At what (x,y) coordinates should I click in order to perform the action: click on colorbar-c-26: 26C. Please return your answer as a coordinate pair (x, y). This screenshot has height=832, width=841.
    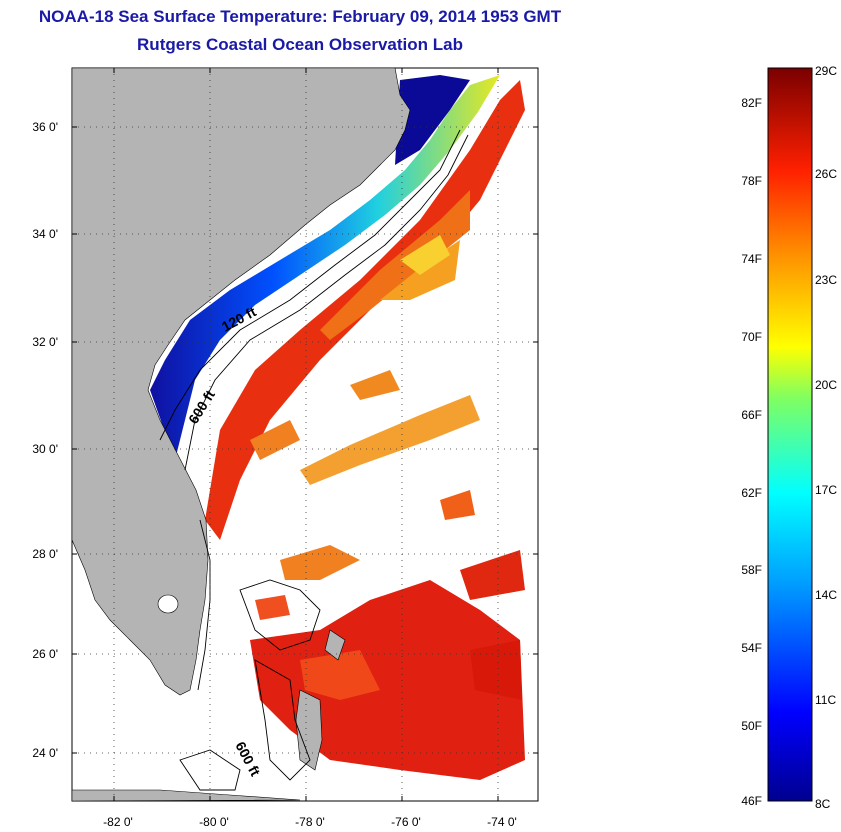
    Looking at the image, I should click on (826, 174).